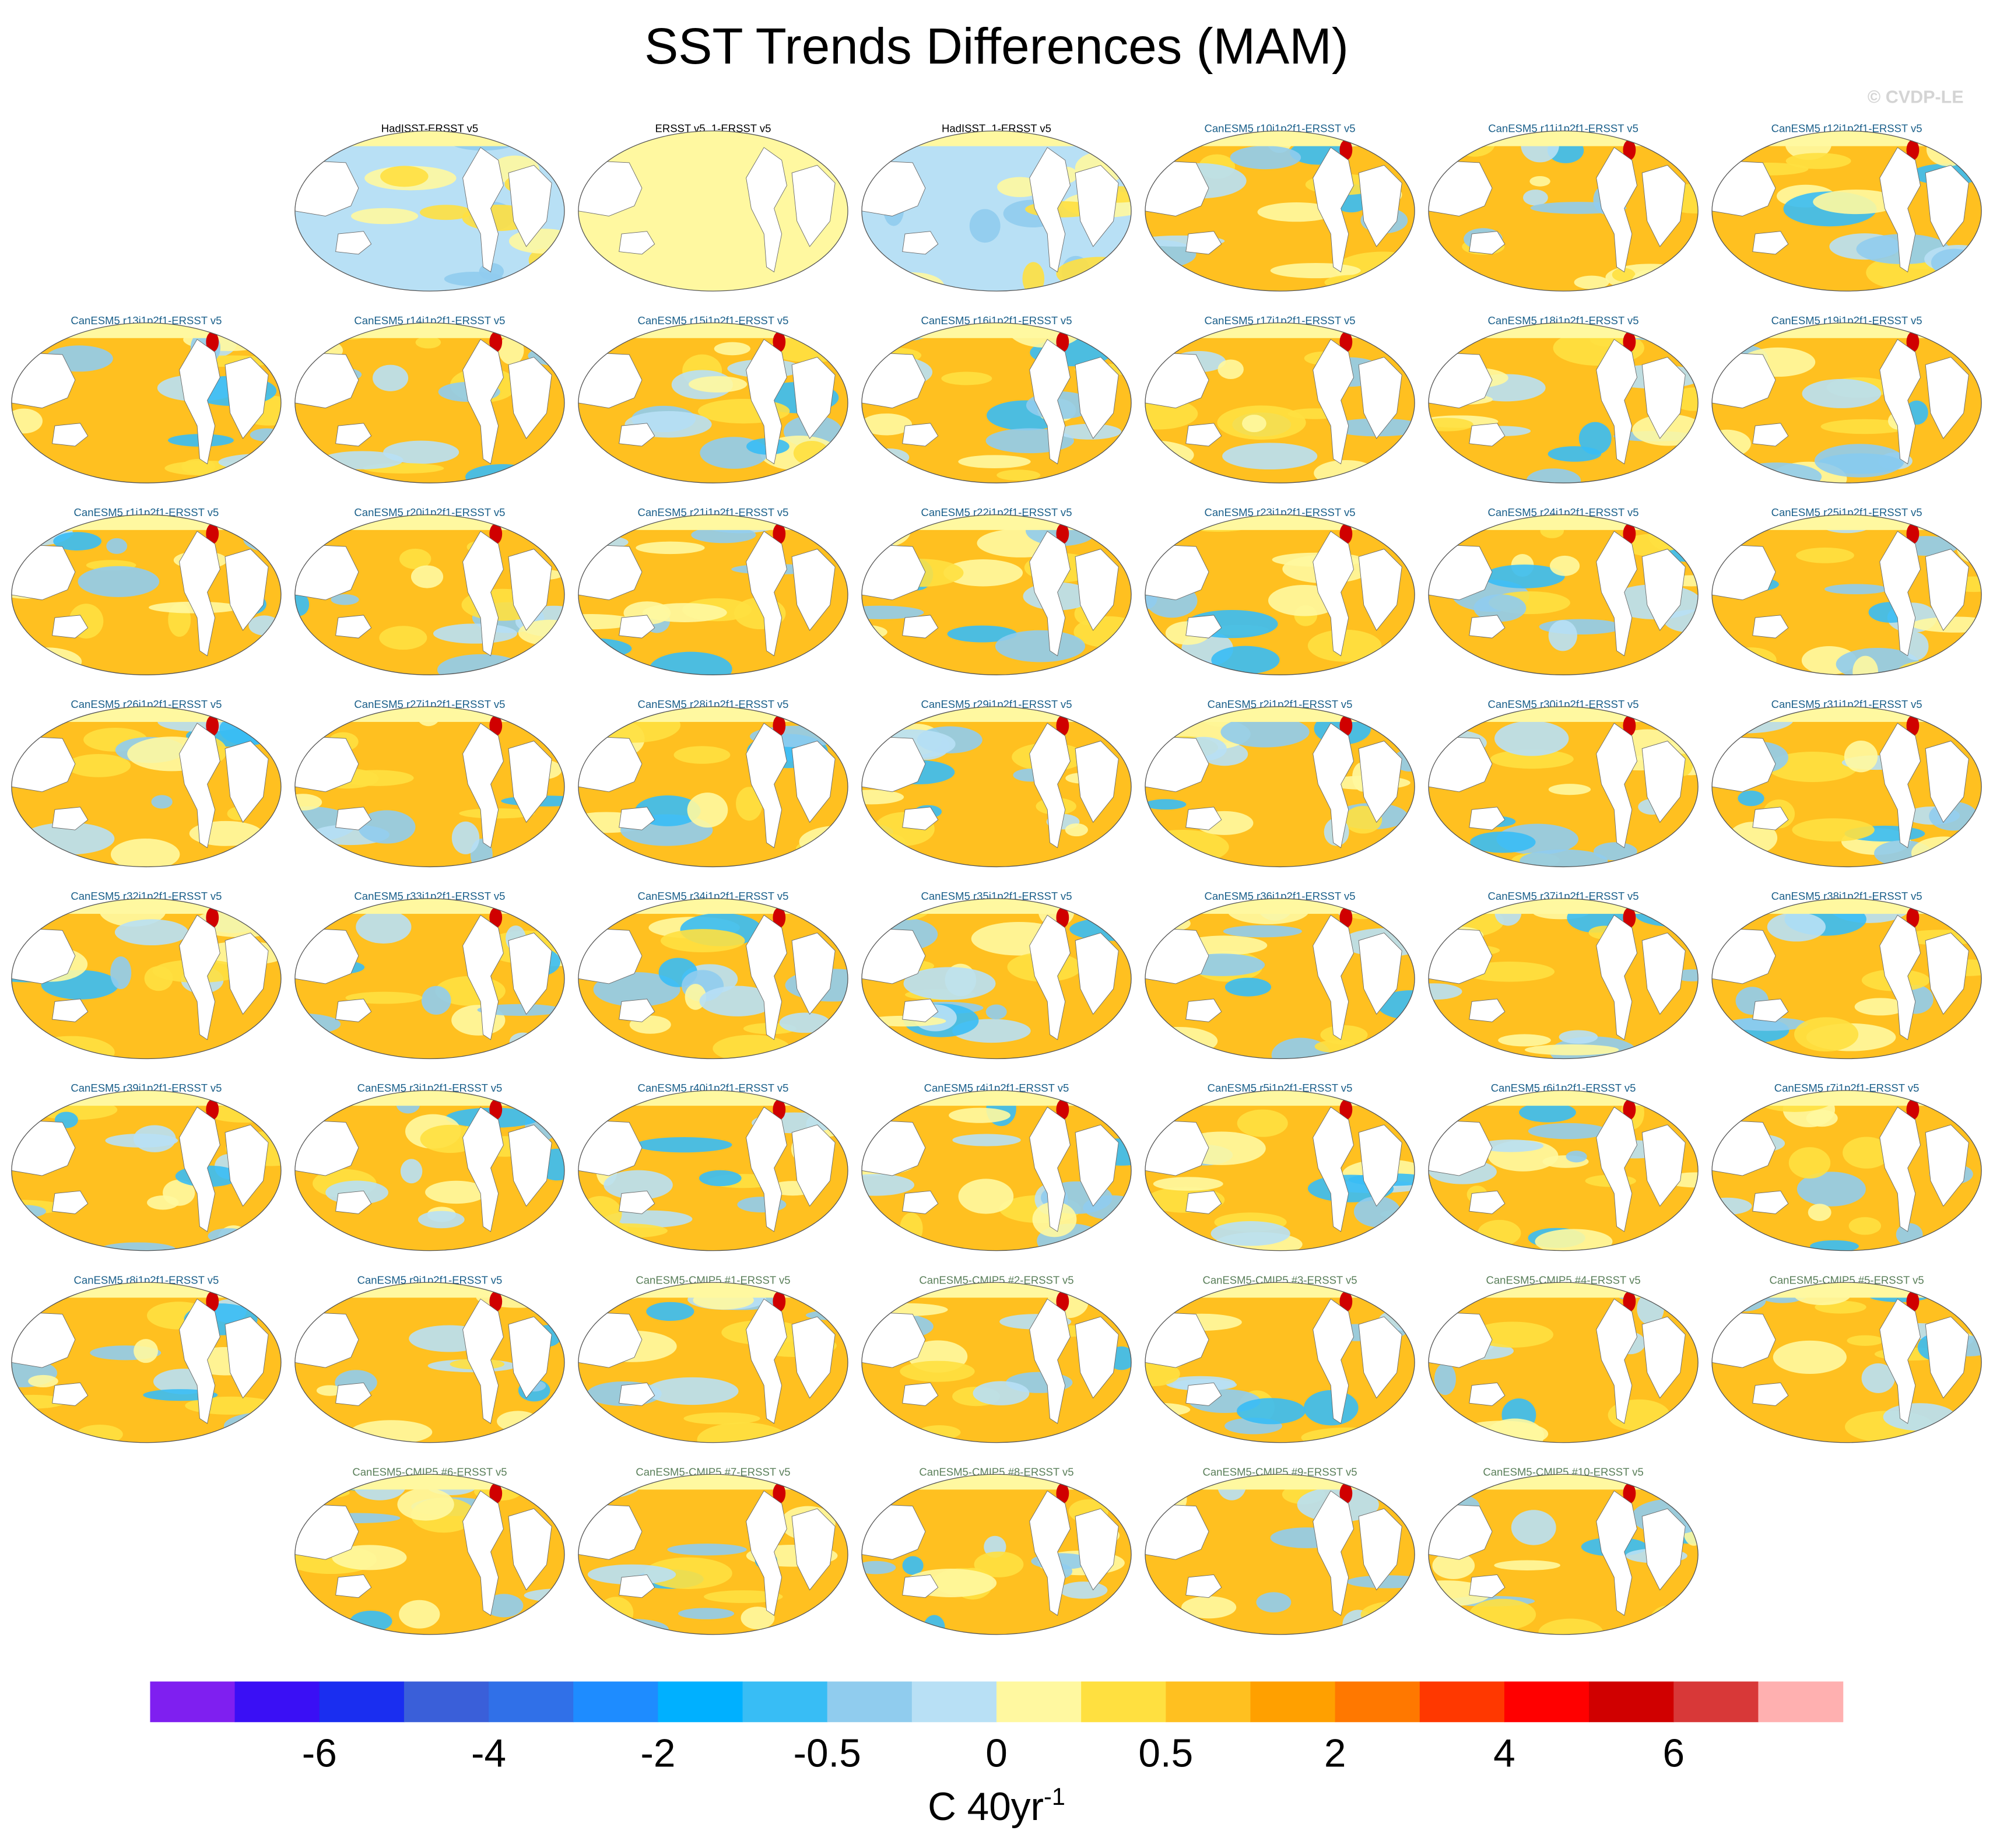 The height and width of the screenshot is (1848, 1993). I want to click on panel-title: CanESM5 r3i1p2f1-ERSST v5, so click(430, 1088).